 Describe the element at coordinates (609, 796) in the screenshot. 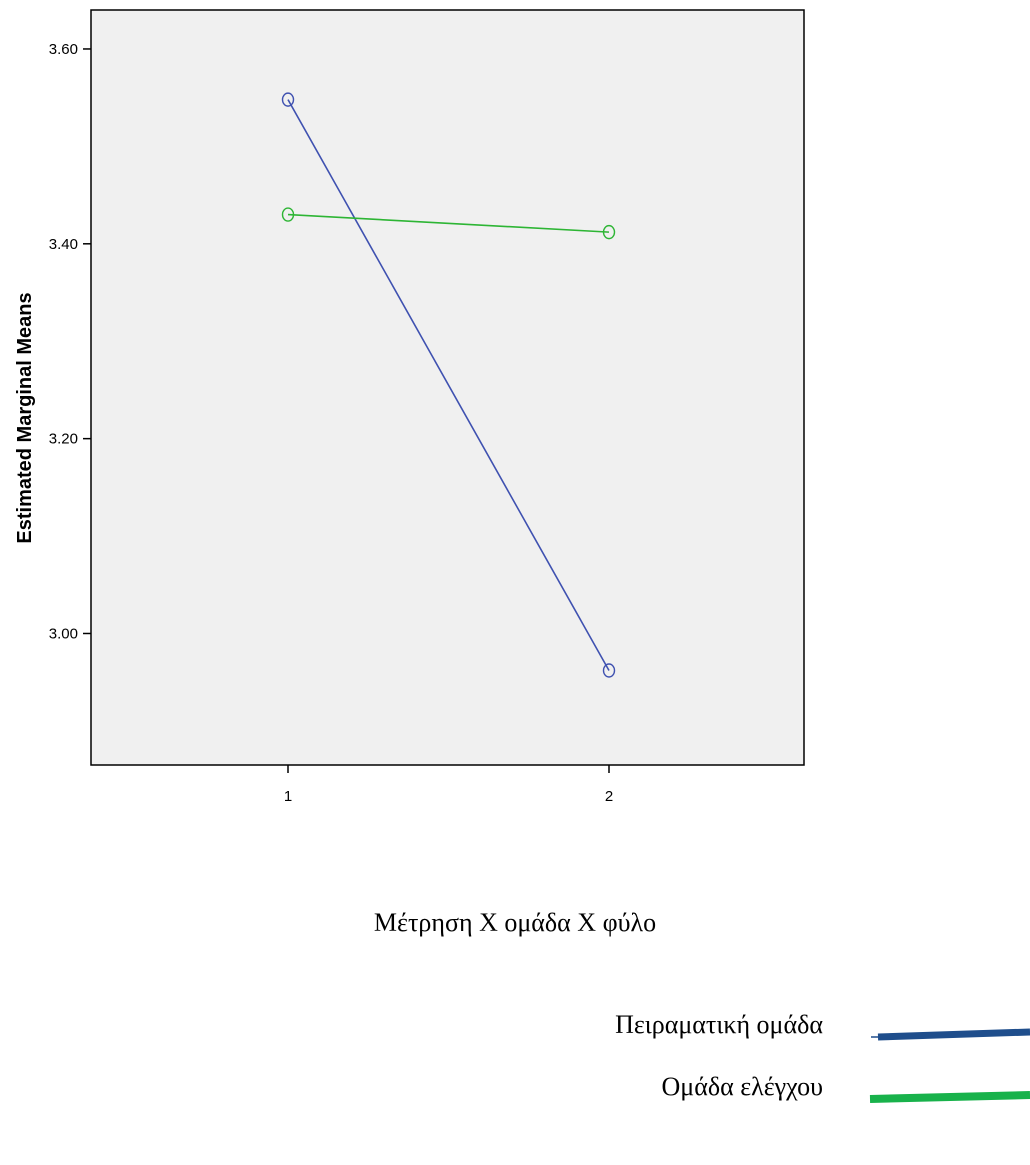

I see `x-tick-label: 2` at that location.